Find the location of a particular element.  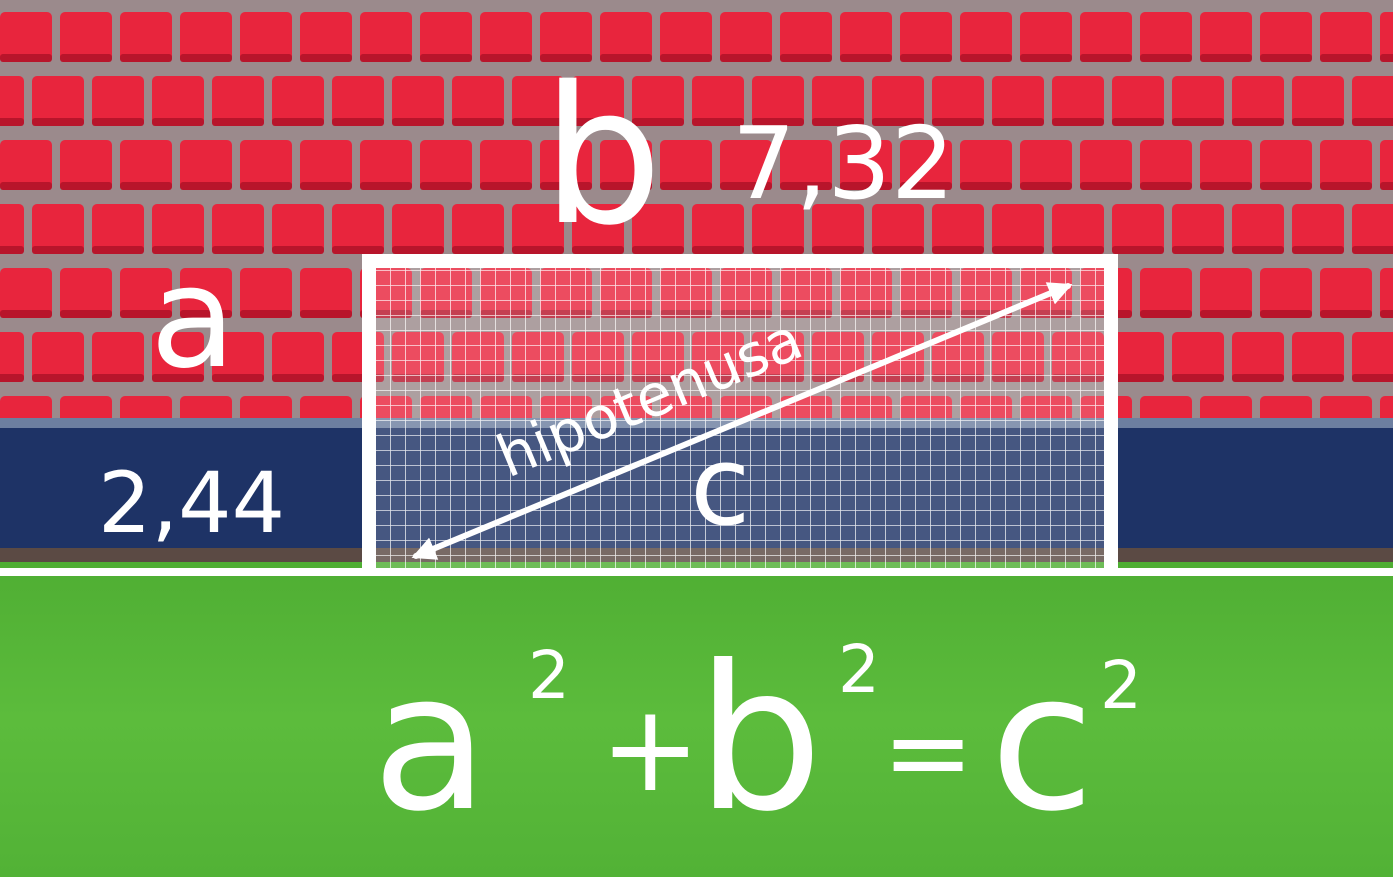

formula-b-exponent: 2 is located at coordinates (859, 669).